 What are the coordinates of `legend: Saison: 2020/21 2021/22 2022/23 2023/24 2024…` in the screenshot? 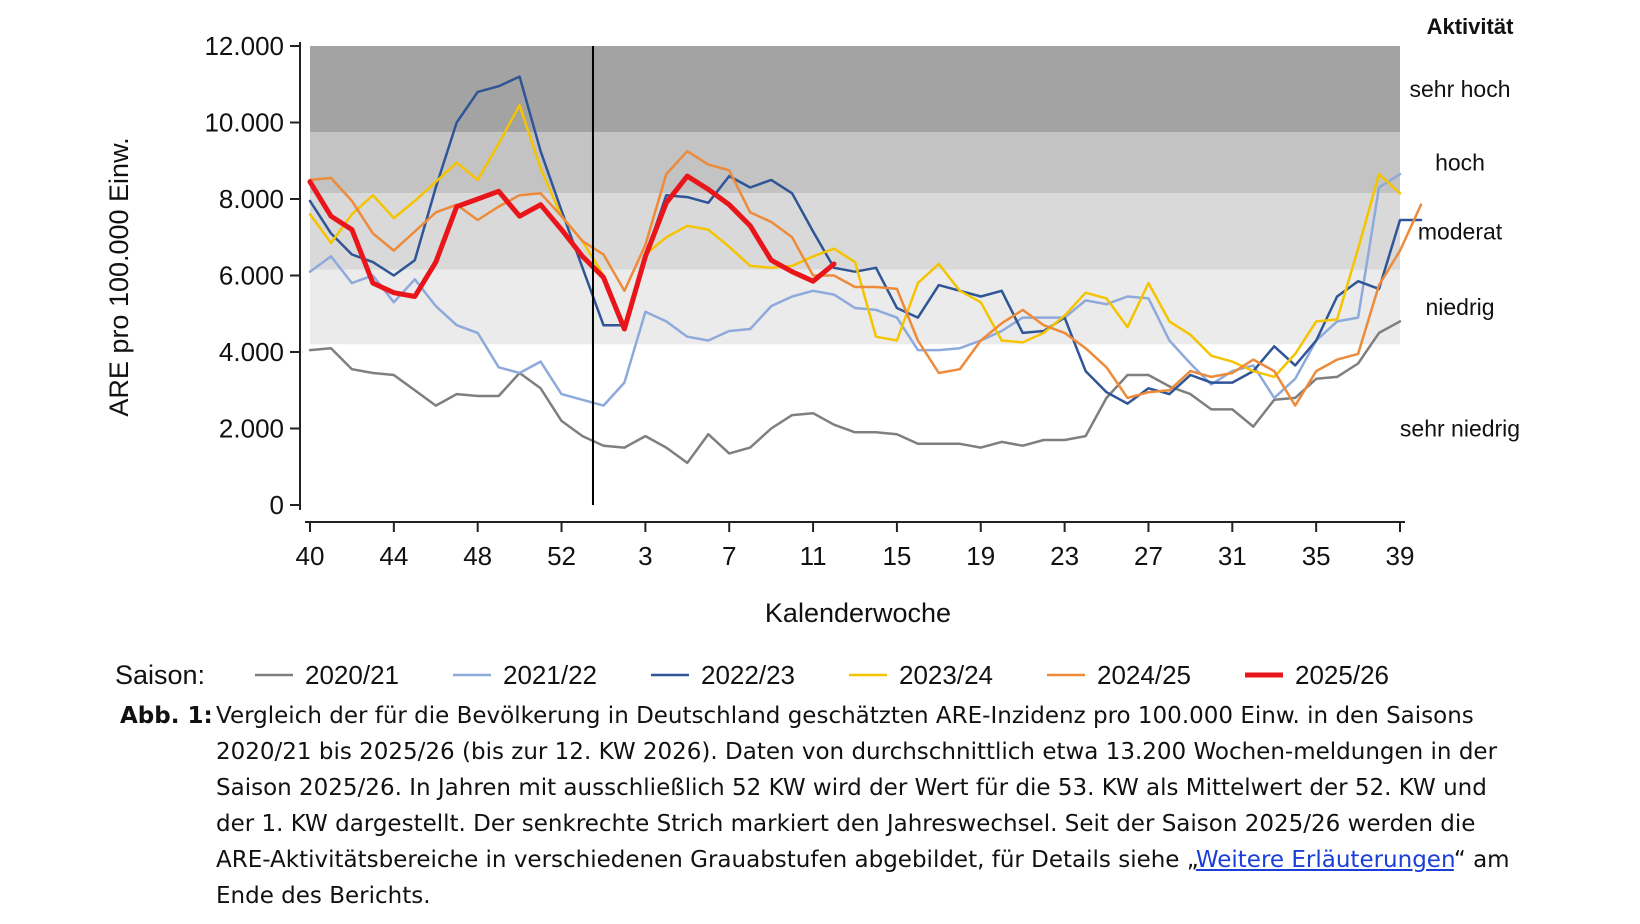 It's located at (752, 675).